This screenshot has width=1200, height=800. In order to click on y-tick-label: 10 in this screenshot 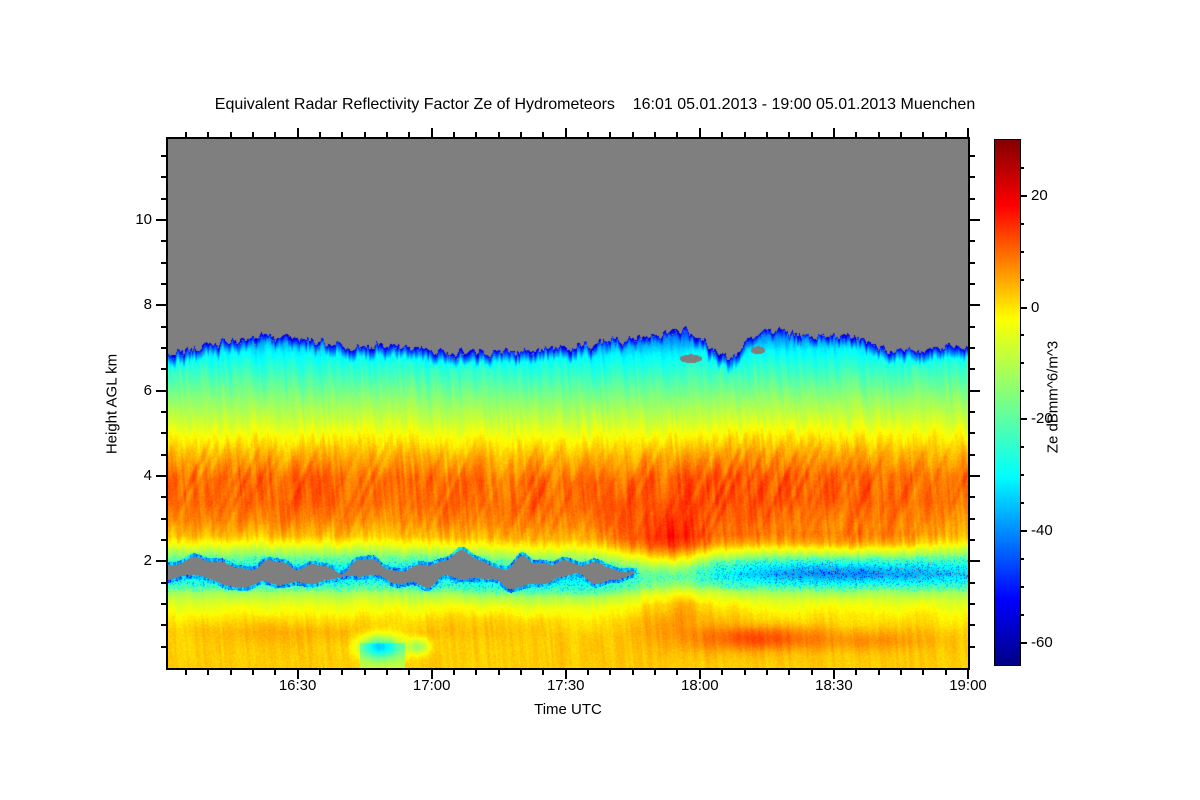, I will do `click(143, 220)`.